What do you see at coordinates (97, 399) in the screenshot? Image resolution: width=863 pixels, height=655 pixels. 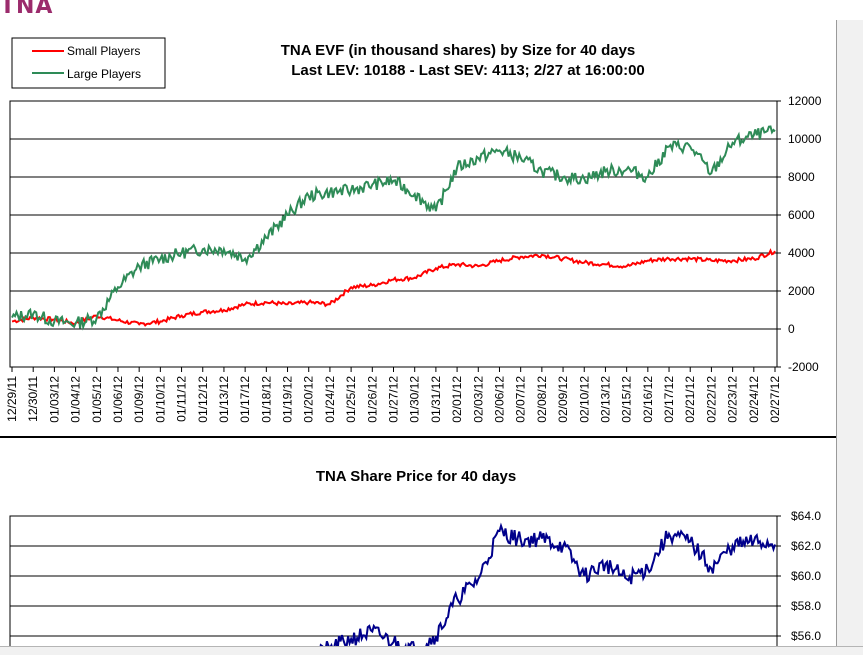 I see `evf-x-tick-label: 01/05/12` at bounding box center [97, 399].